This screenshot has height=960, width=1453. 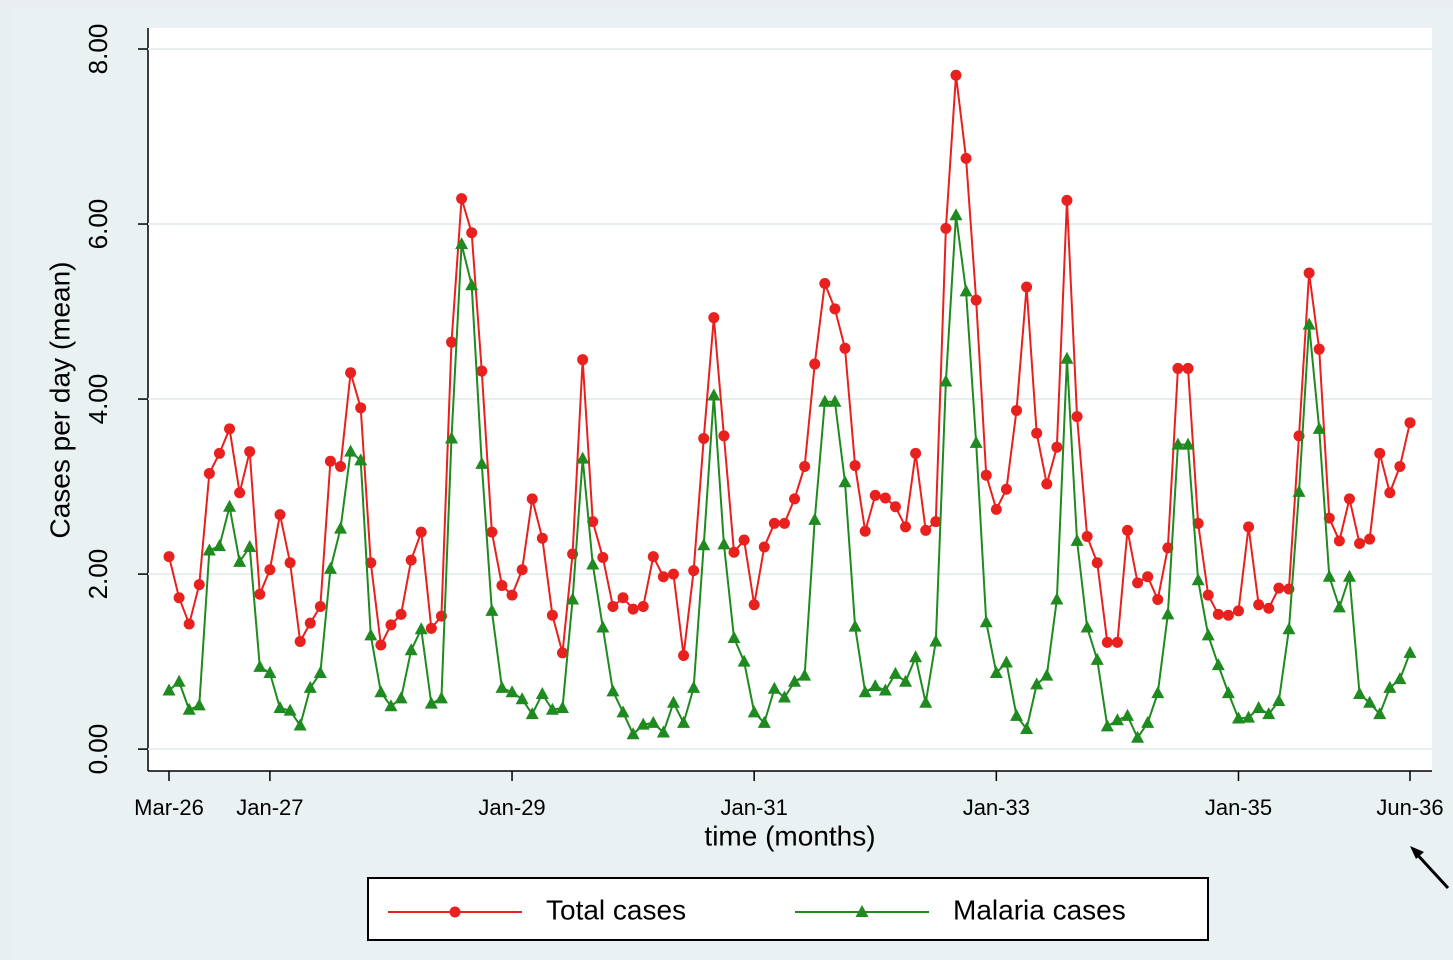 What do you see at coordinates (1431, 869) in the screenshot?
I see `arrow` at bounding box center [1431, 869].